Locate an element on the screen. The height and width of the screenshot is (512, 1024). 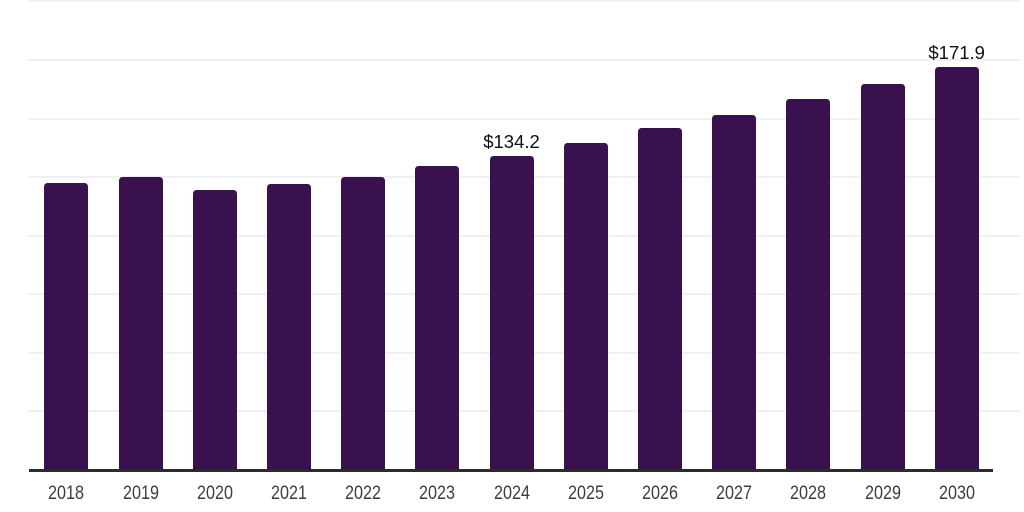
x-tick-2019: 2019 is located at coordinates (140, 493).